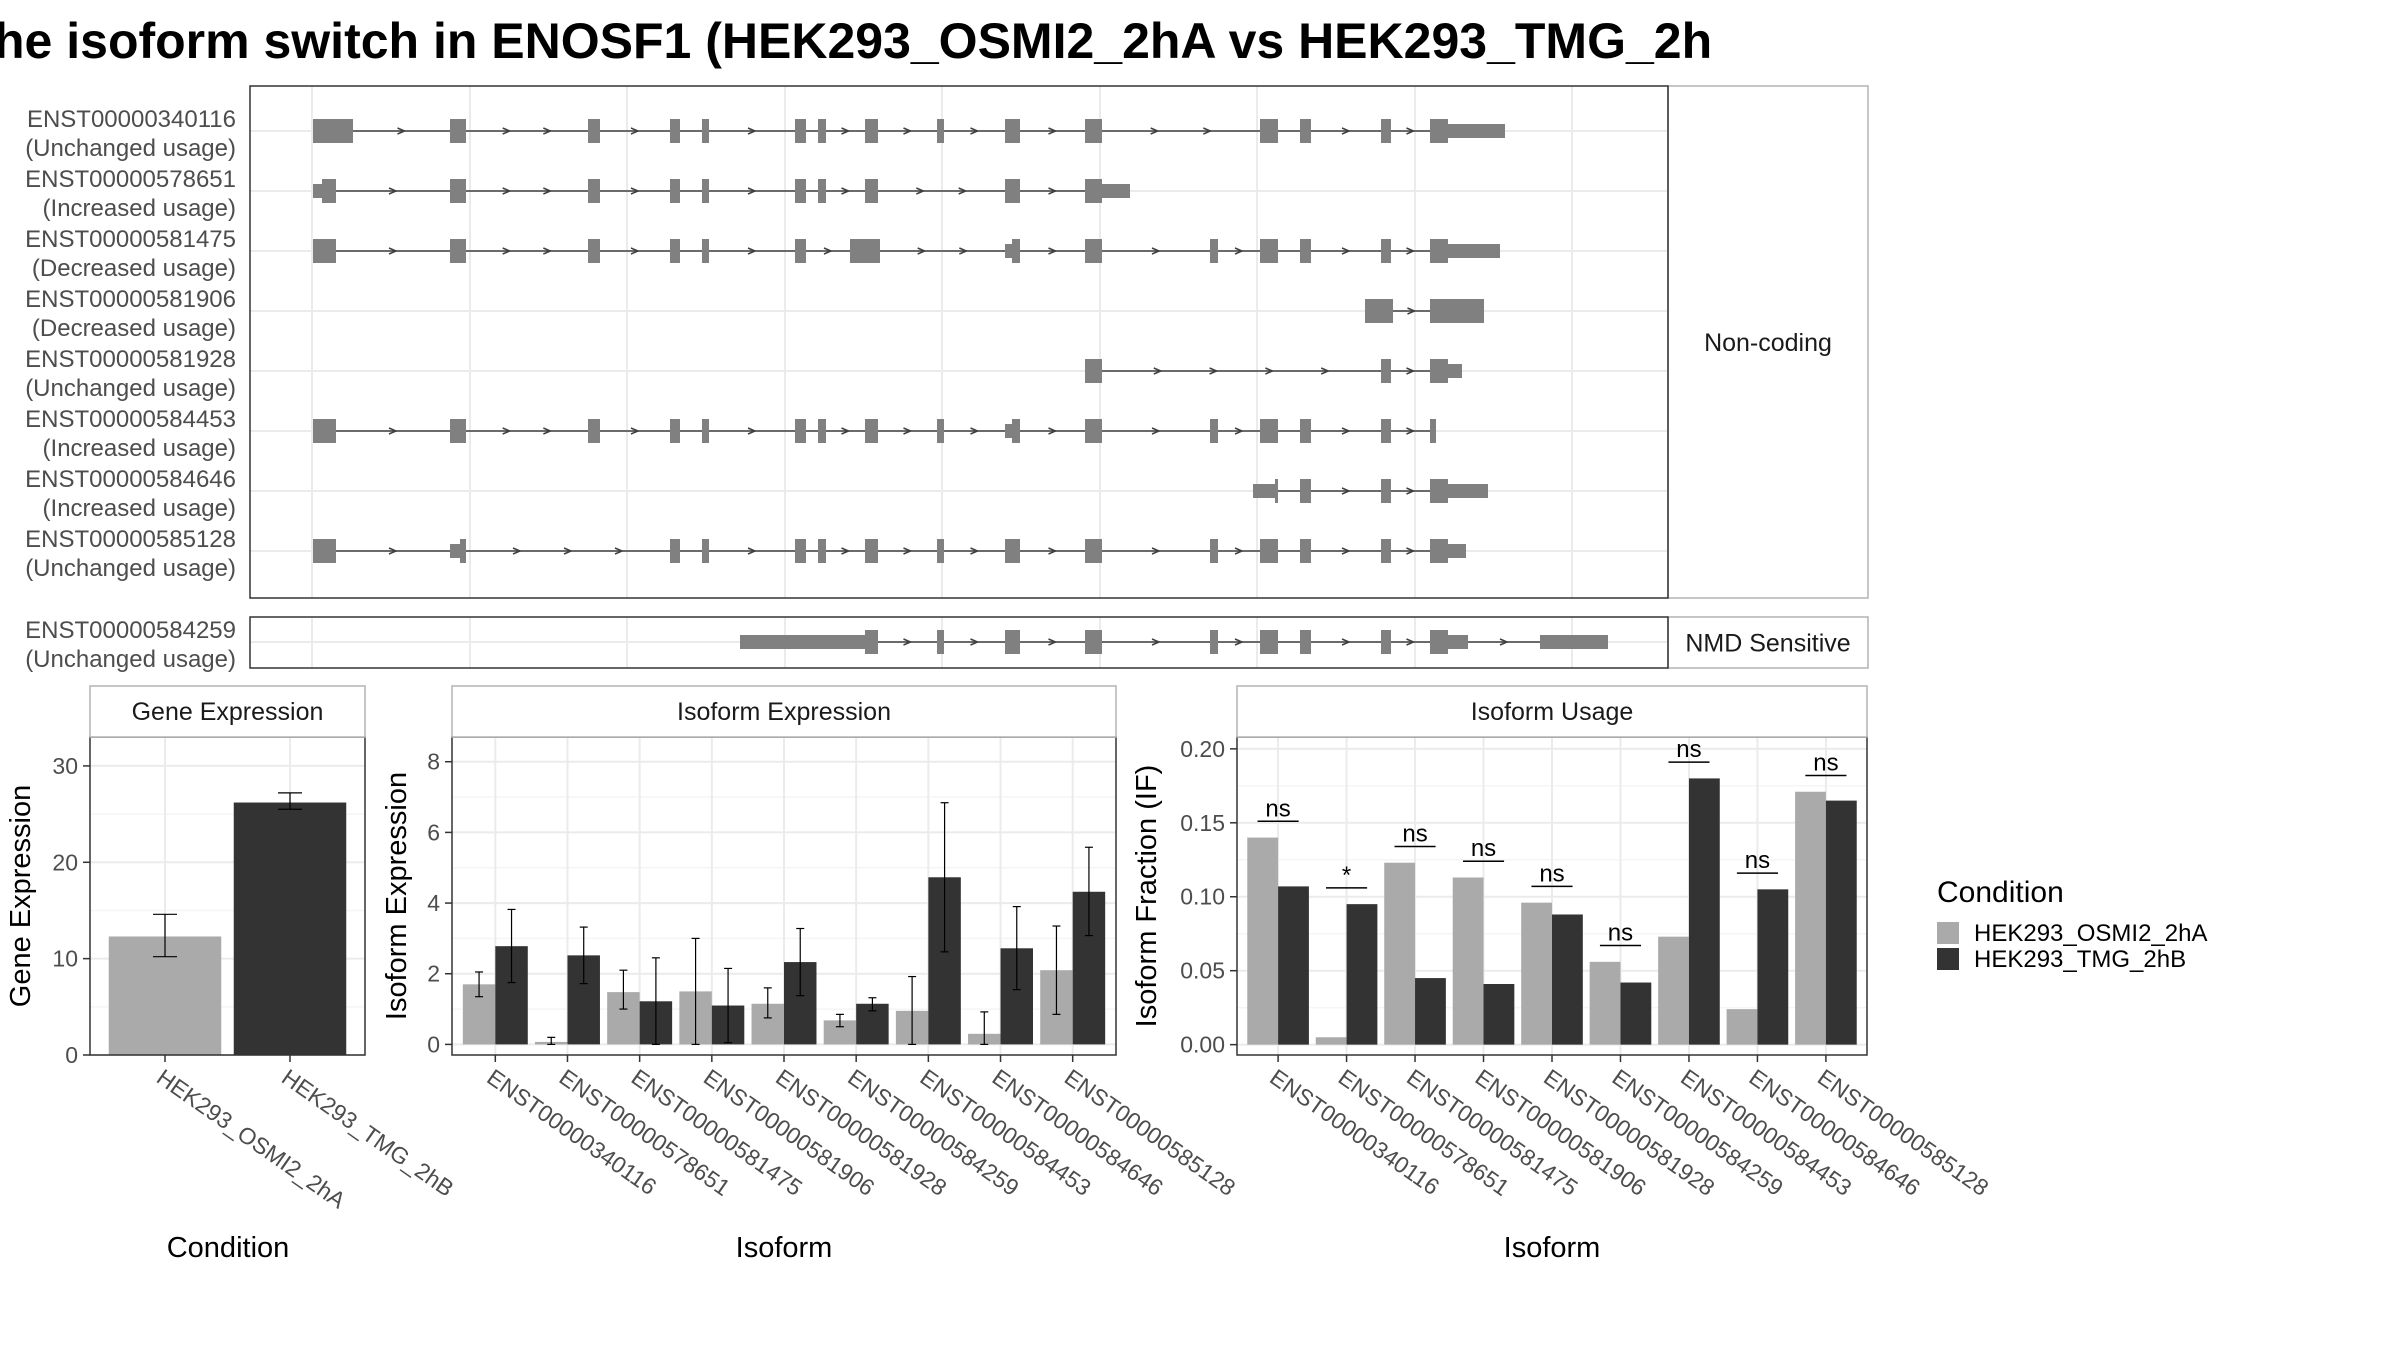 This screenshot has width=2400, height=1350. I want to click on legend-title: Condition, so click(2000, 892).